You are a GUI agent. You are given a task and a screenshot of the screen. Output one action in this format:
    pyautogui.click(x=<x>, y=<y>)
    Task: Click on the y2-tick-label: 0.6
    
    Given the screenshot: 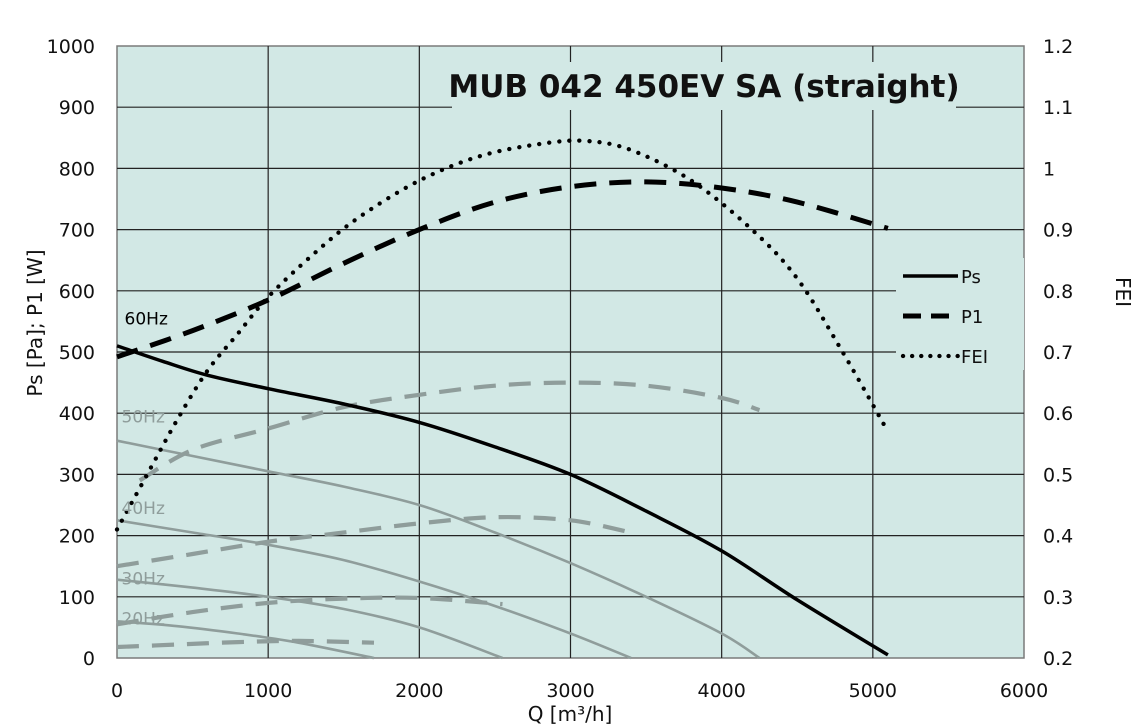 What is the action you would take?
    pyautogui.click(x=1058, y=414)
    